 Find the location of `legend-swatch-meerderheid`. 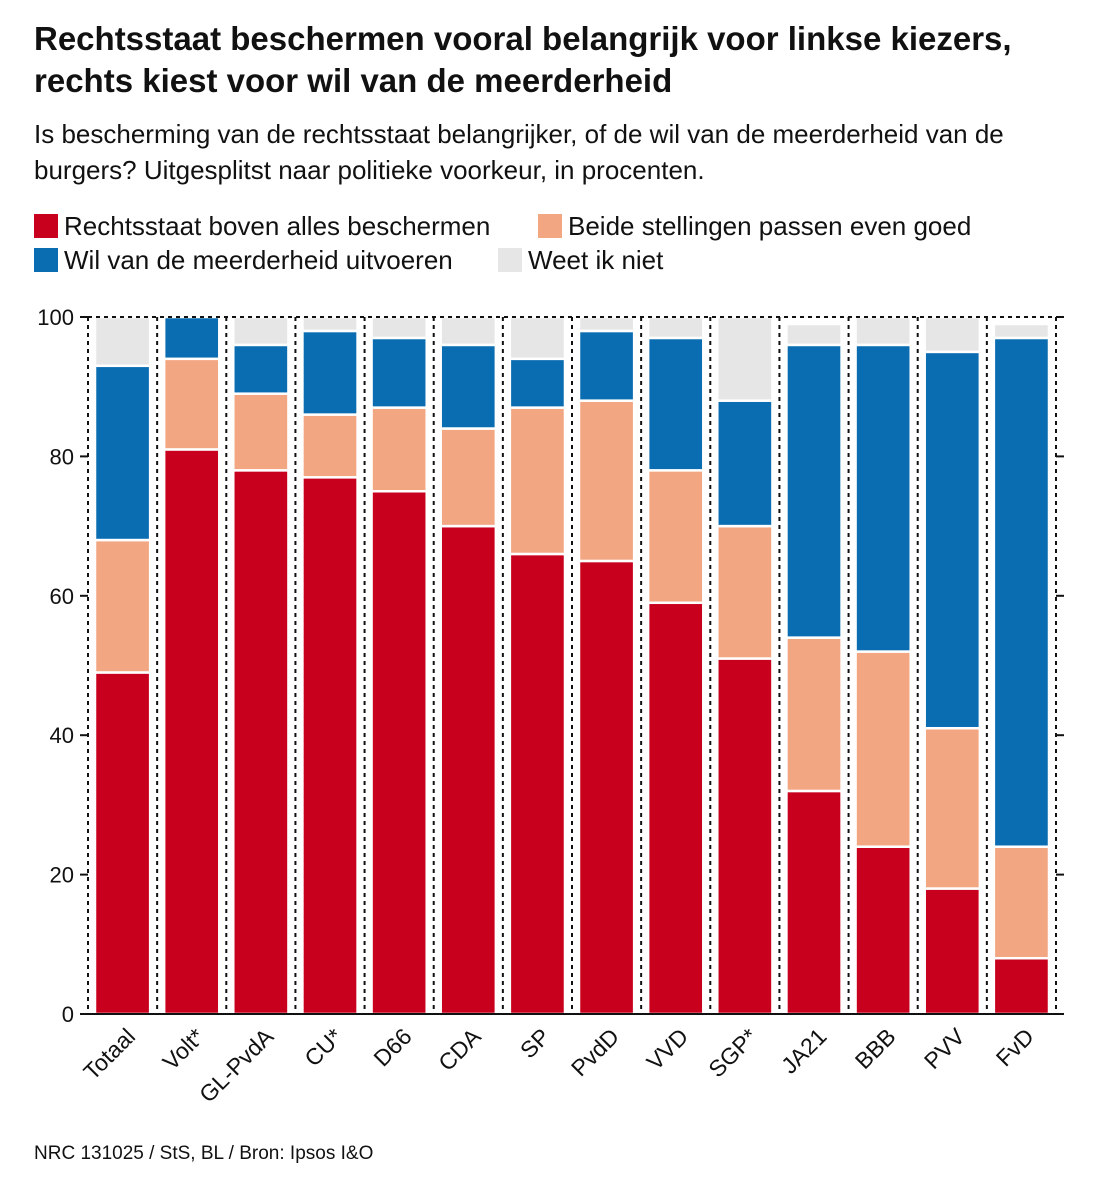

legend-swatch-meerderheid is located at coordinates (46, 260).